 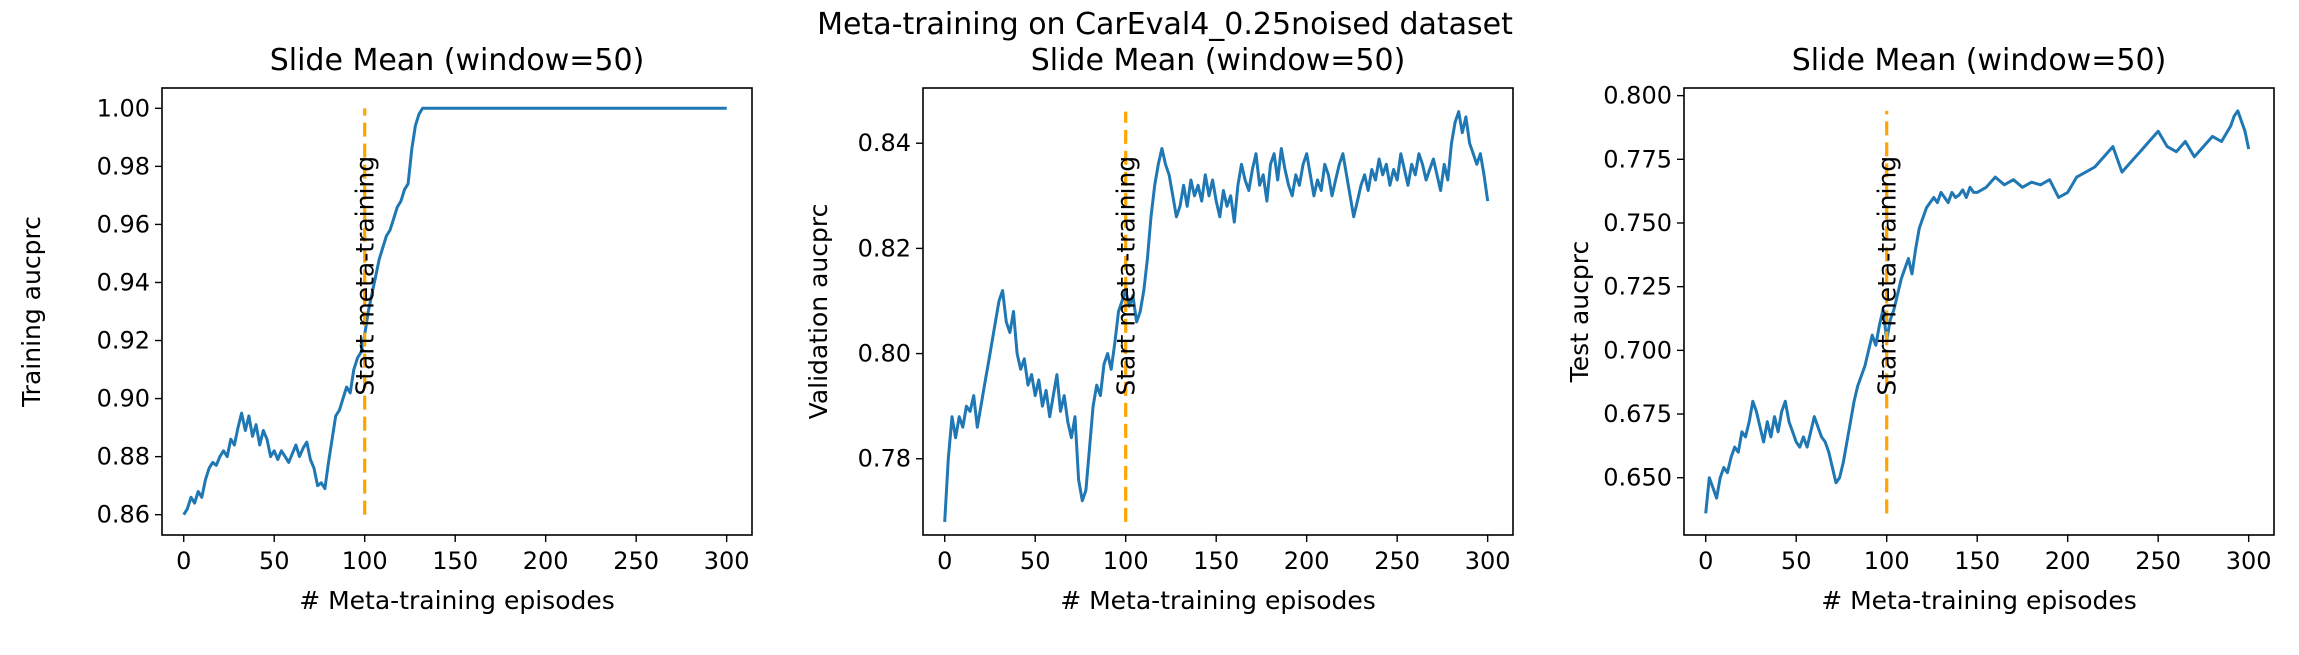 What do you see at coordinates (123, 457) in the screenshot?
I see `y-tick-label: 0.88` at bounding box center [123, 457].